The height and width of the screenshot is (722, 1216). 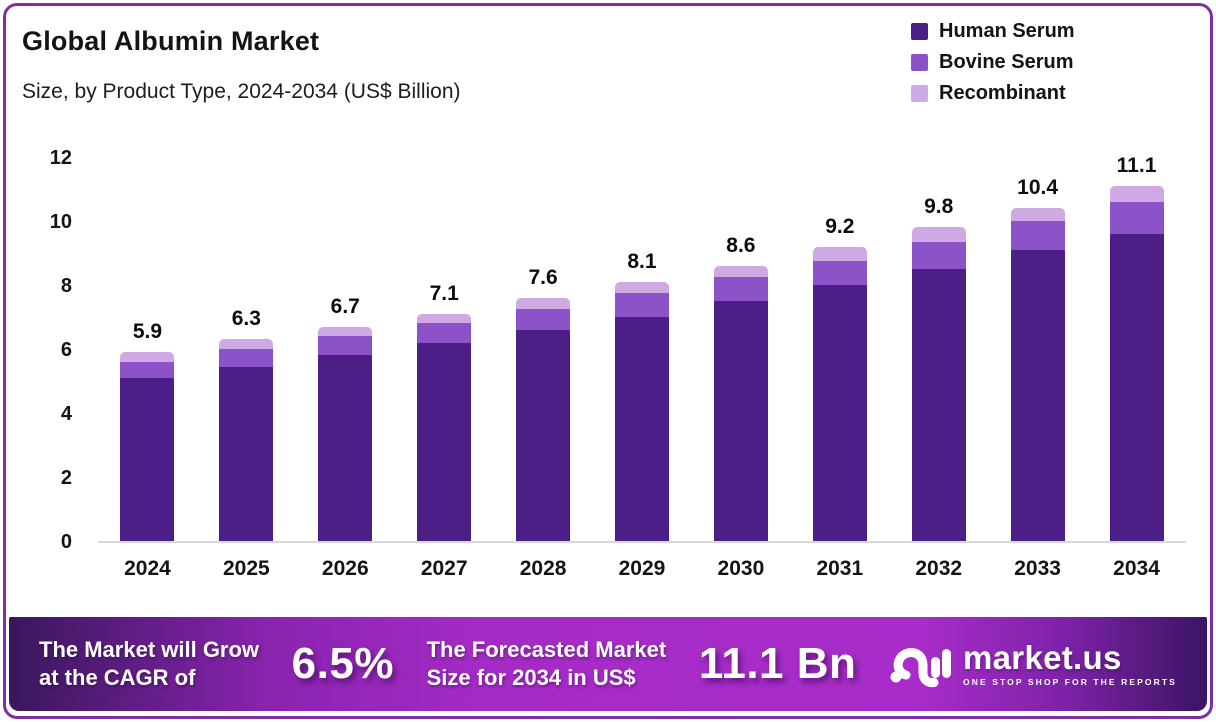 I want to click on marketus-logo-icon, so click(x=920, y=664).